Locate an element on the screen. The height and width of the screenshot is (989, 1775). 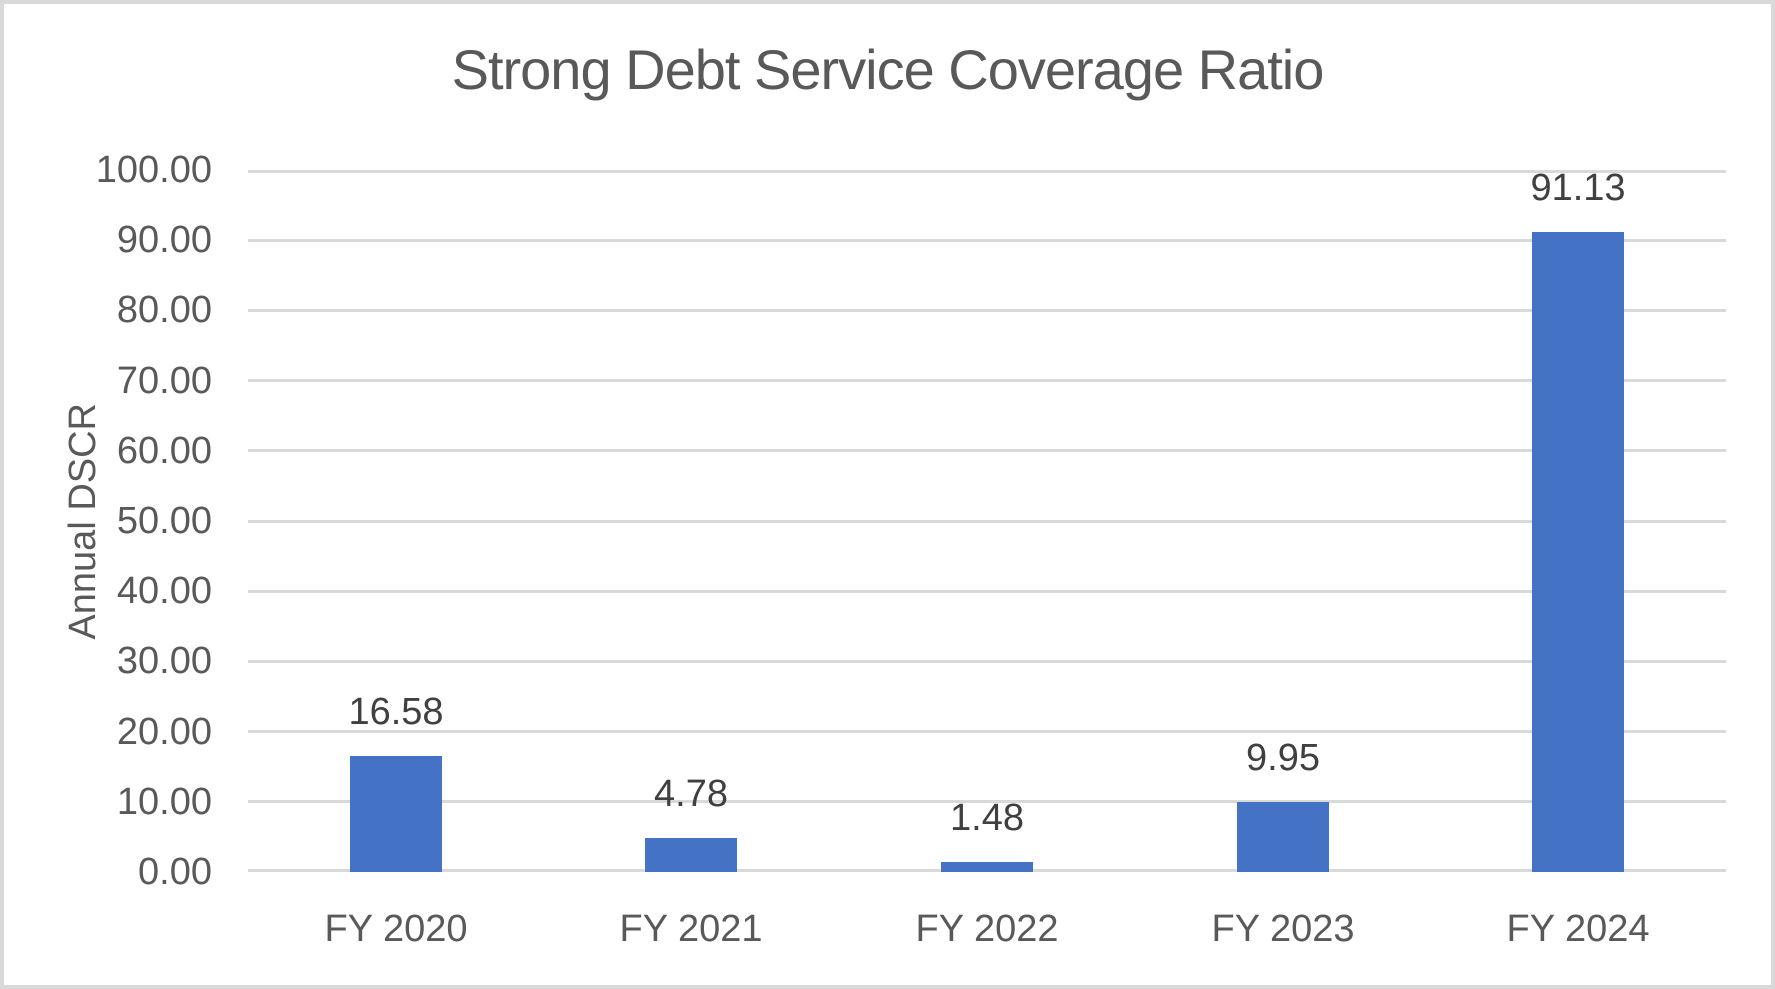
y-tick-label: 60.00 is located at coordinates (164, 451).